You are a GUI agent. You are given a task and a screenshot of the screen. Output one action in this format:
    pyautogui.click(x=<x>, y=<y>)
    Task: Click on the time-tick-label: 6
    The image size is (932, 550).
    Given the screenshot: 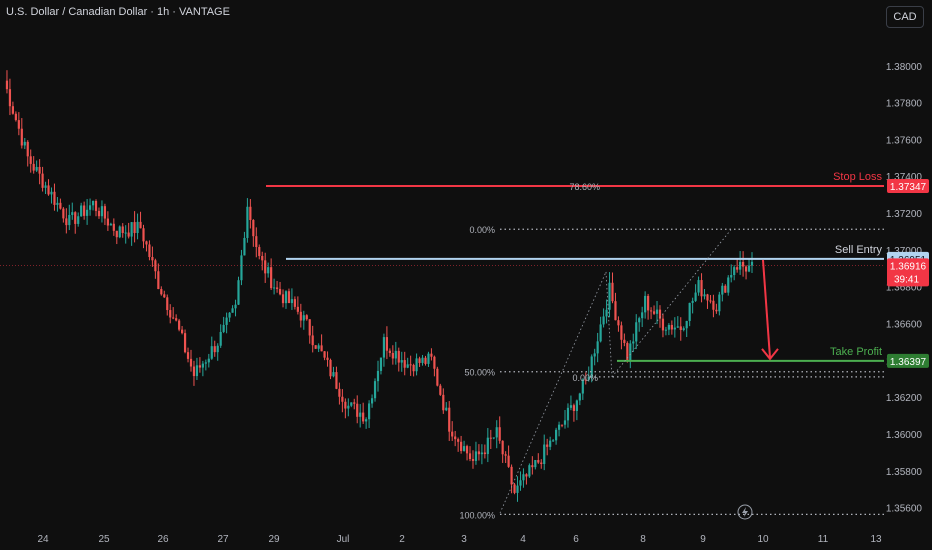 What is the action you would take?
    pyautogui.click(x=576, y=539)
    